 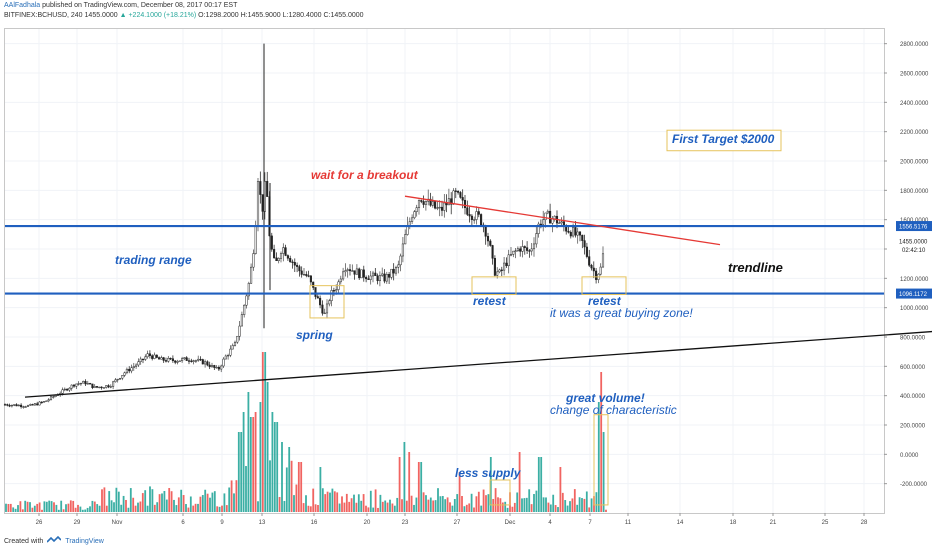 I want to click on time-axis: 26 29 Nov 6 9 13 16 20 23 27 Dec 4 7 11 14 18 21 25 28, so click(x=452, y=519).